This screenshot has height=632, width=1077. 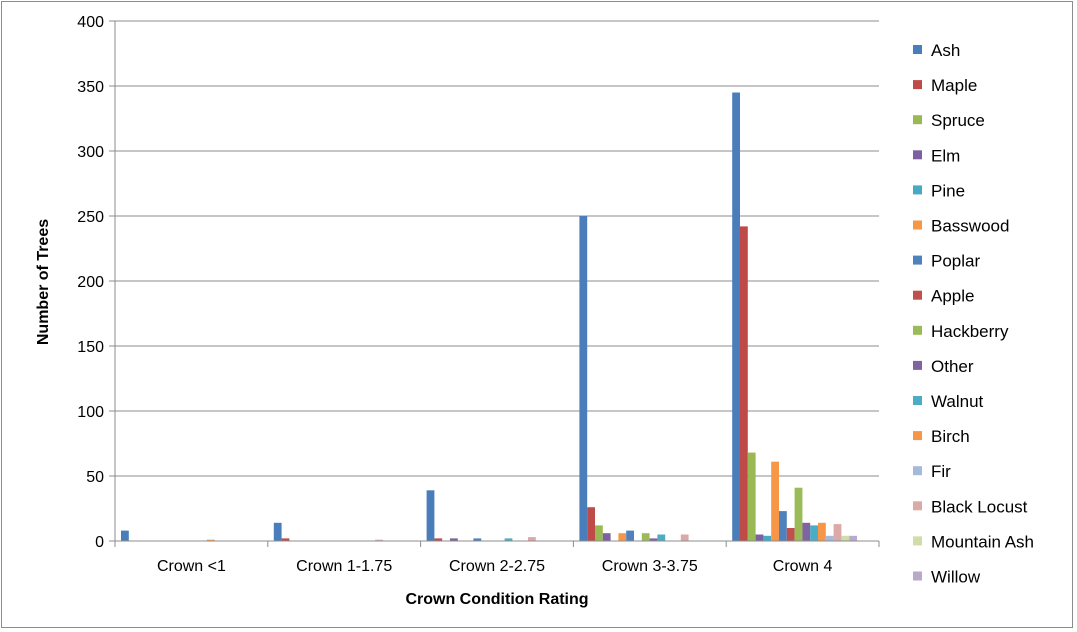 I want to click on y-tick-label: 150, so click(x=90, y=347).